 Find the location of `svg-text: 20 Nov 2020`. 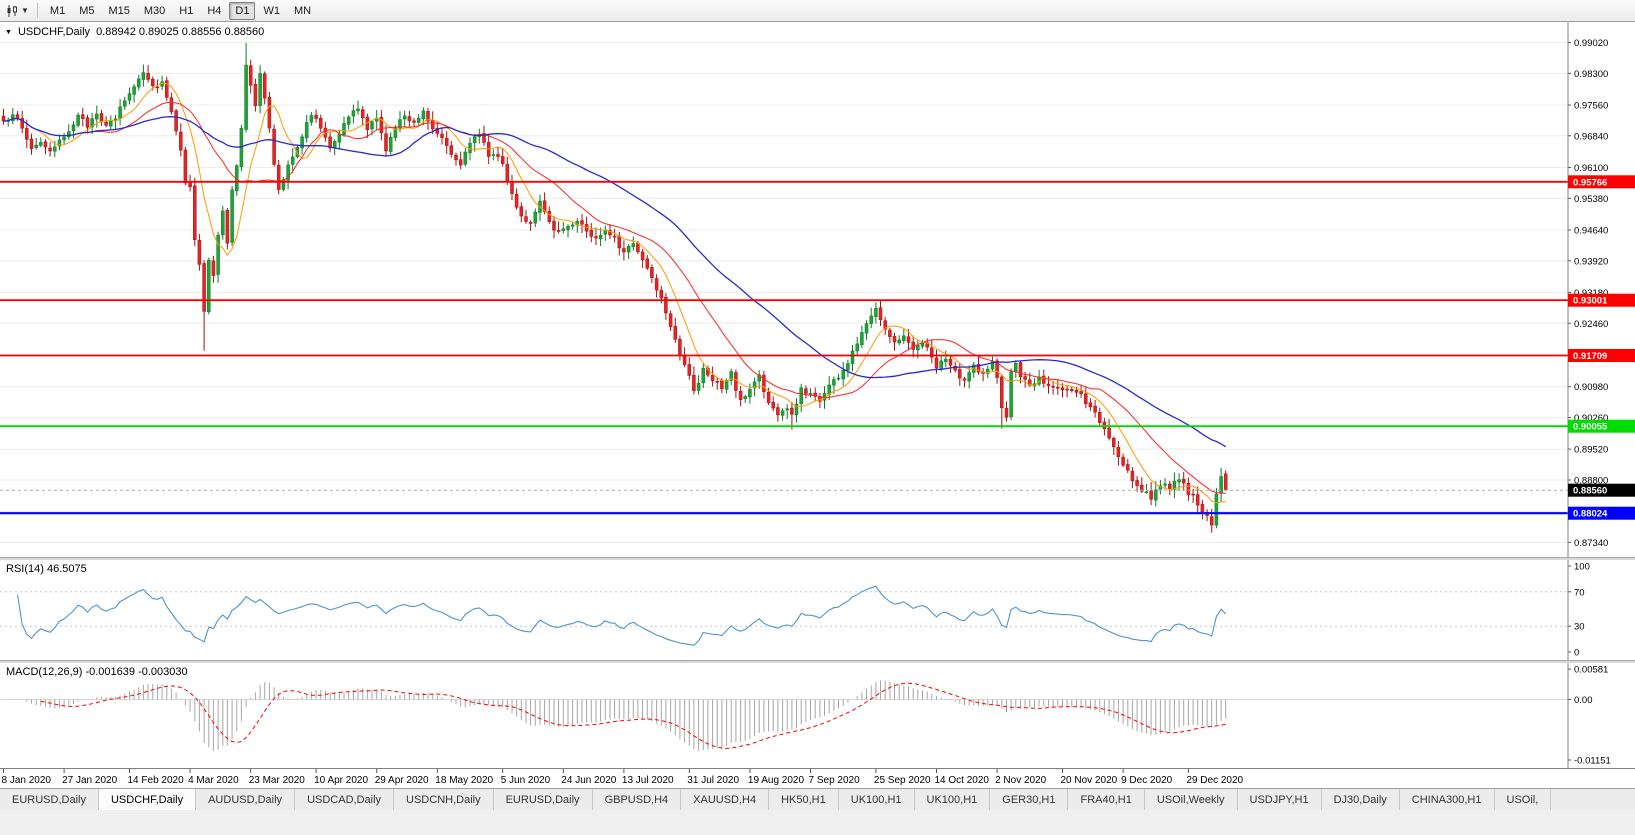

svg-text: 20 Nov 2020 is located at coordinates (1089, 780).